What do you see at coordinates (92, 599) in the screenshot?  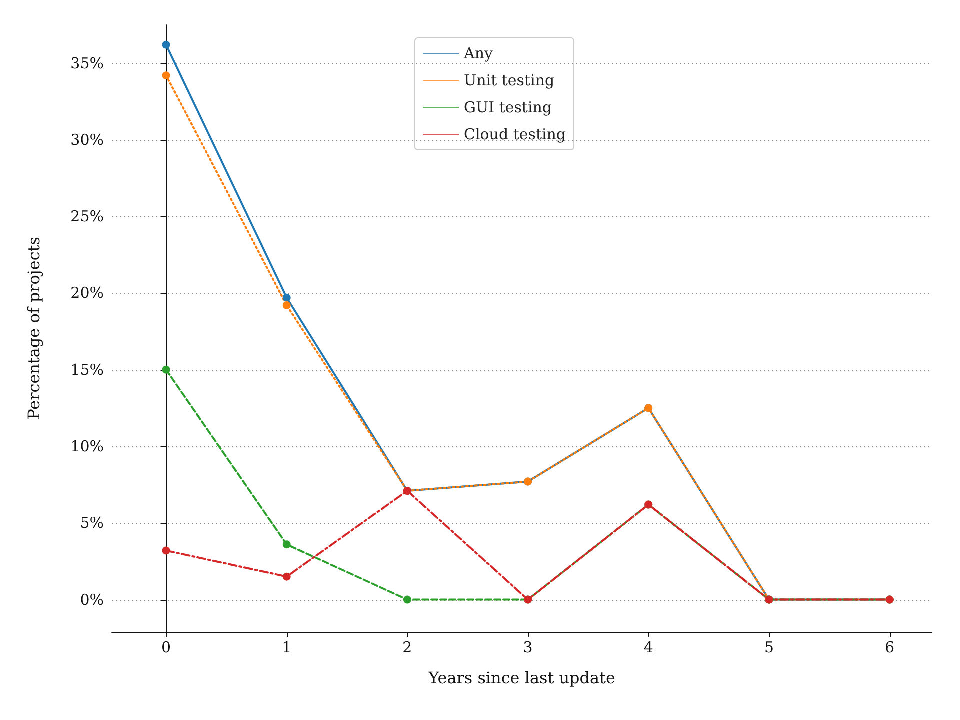 I see `y-tick-label: 0%` at bounding box center [92, 599].